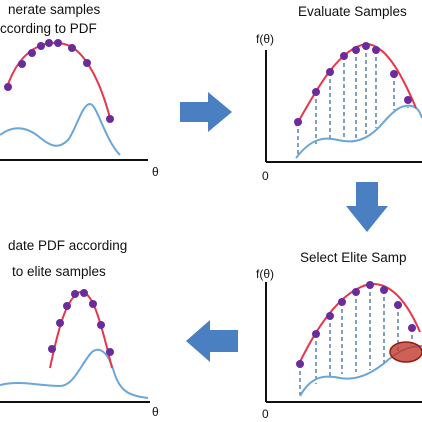  I want to click on arrow-right-icon, so click(206, 112).